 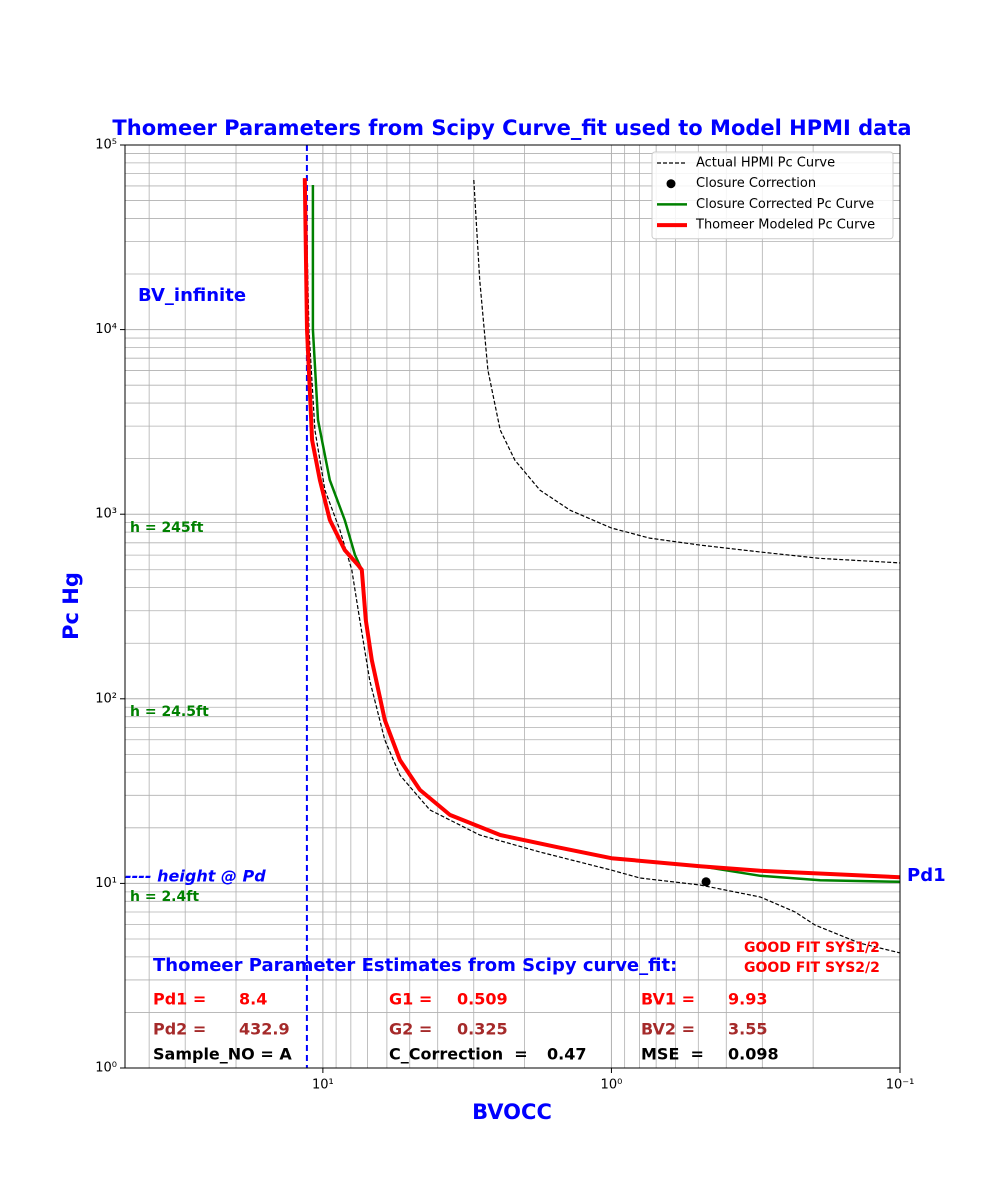 I want to click on point, so click(x=706, y=882).